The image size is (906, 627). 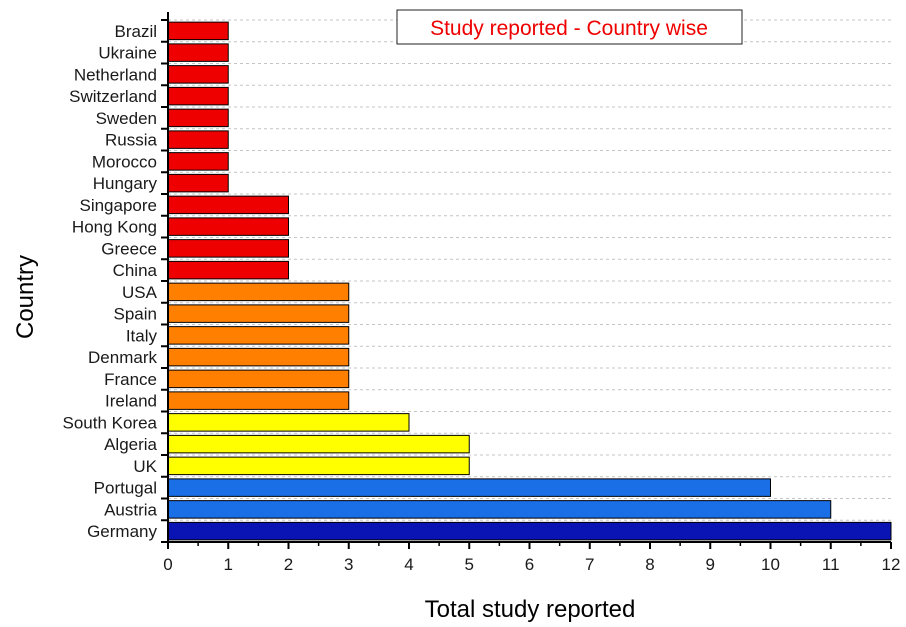 I want to click on y-tick-label: Hong Kong, so click(x=114, y=227).